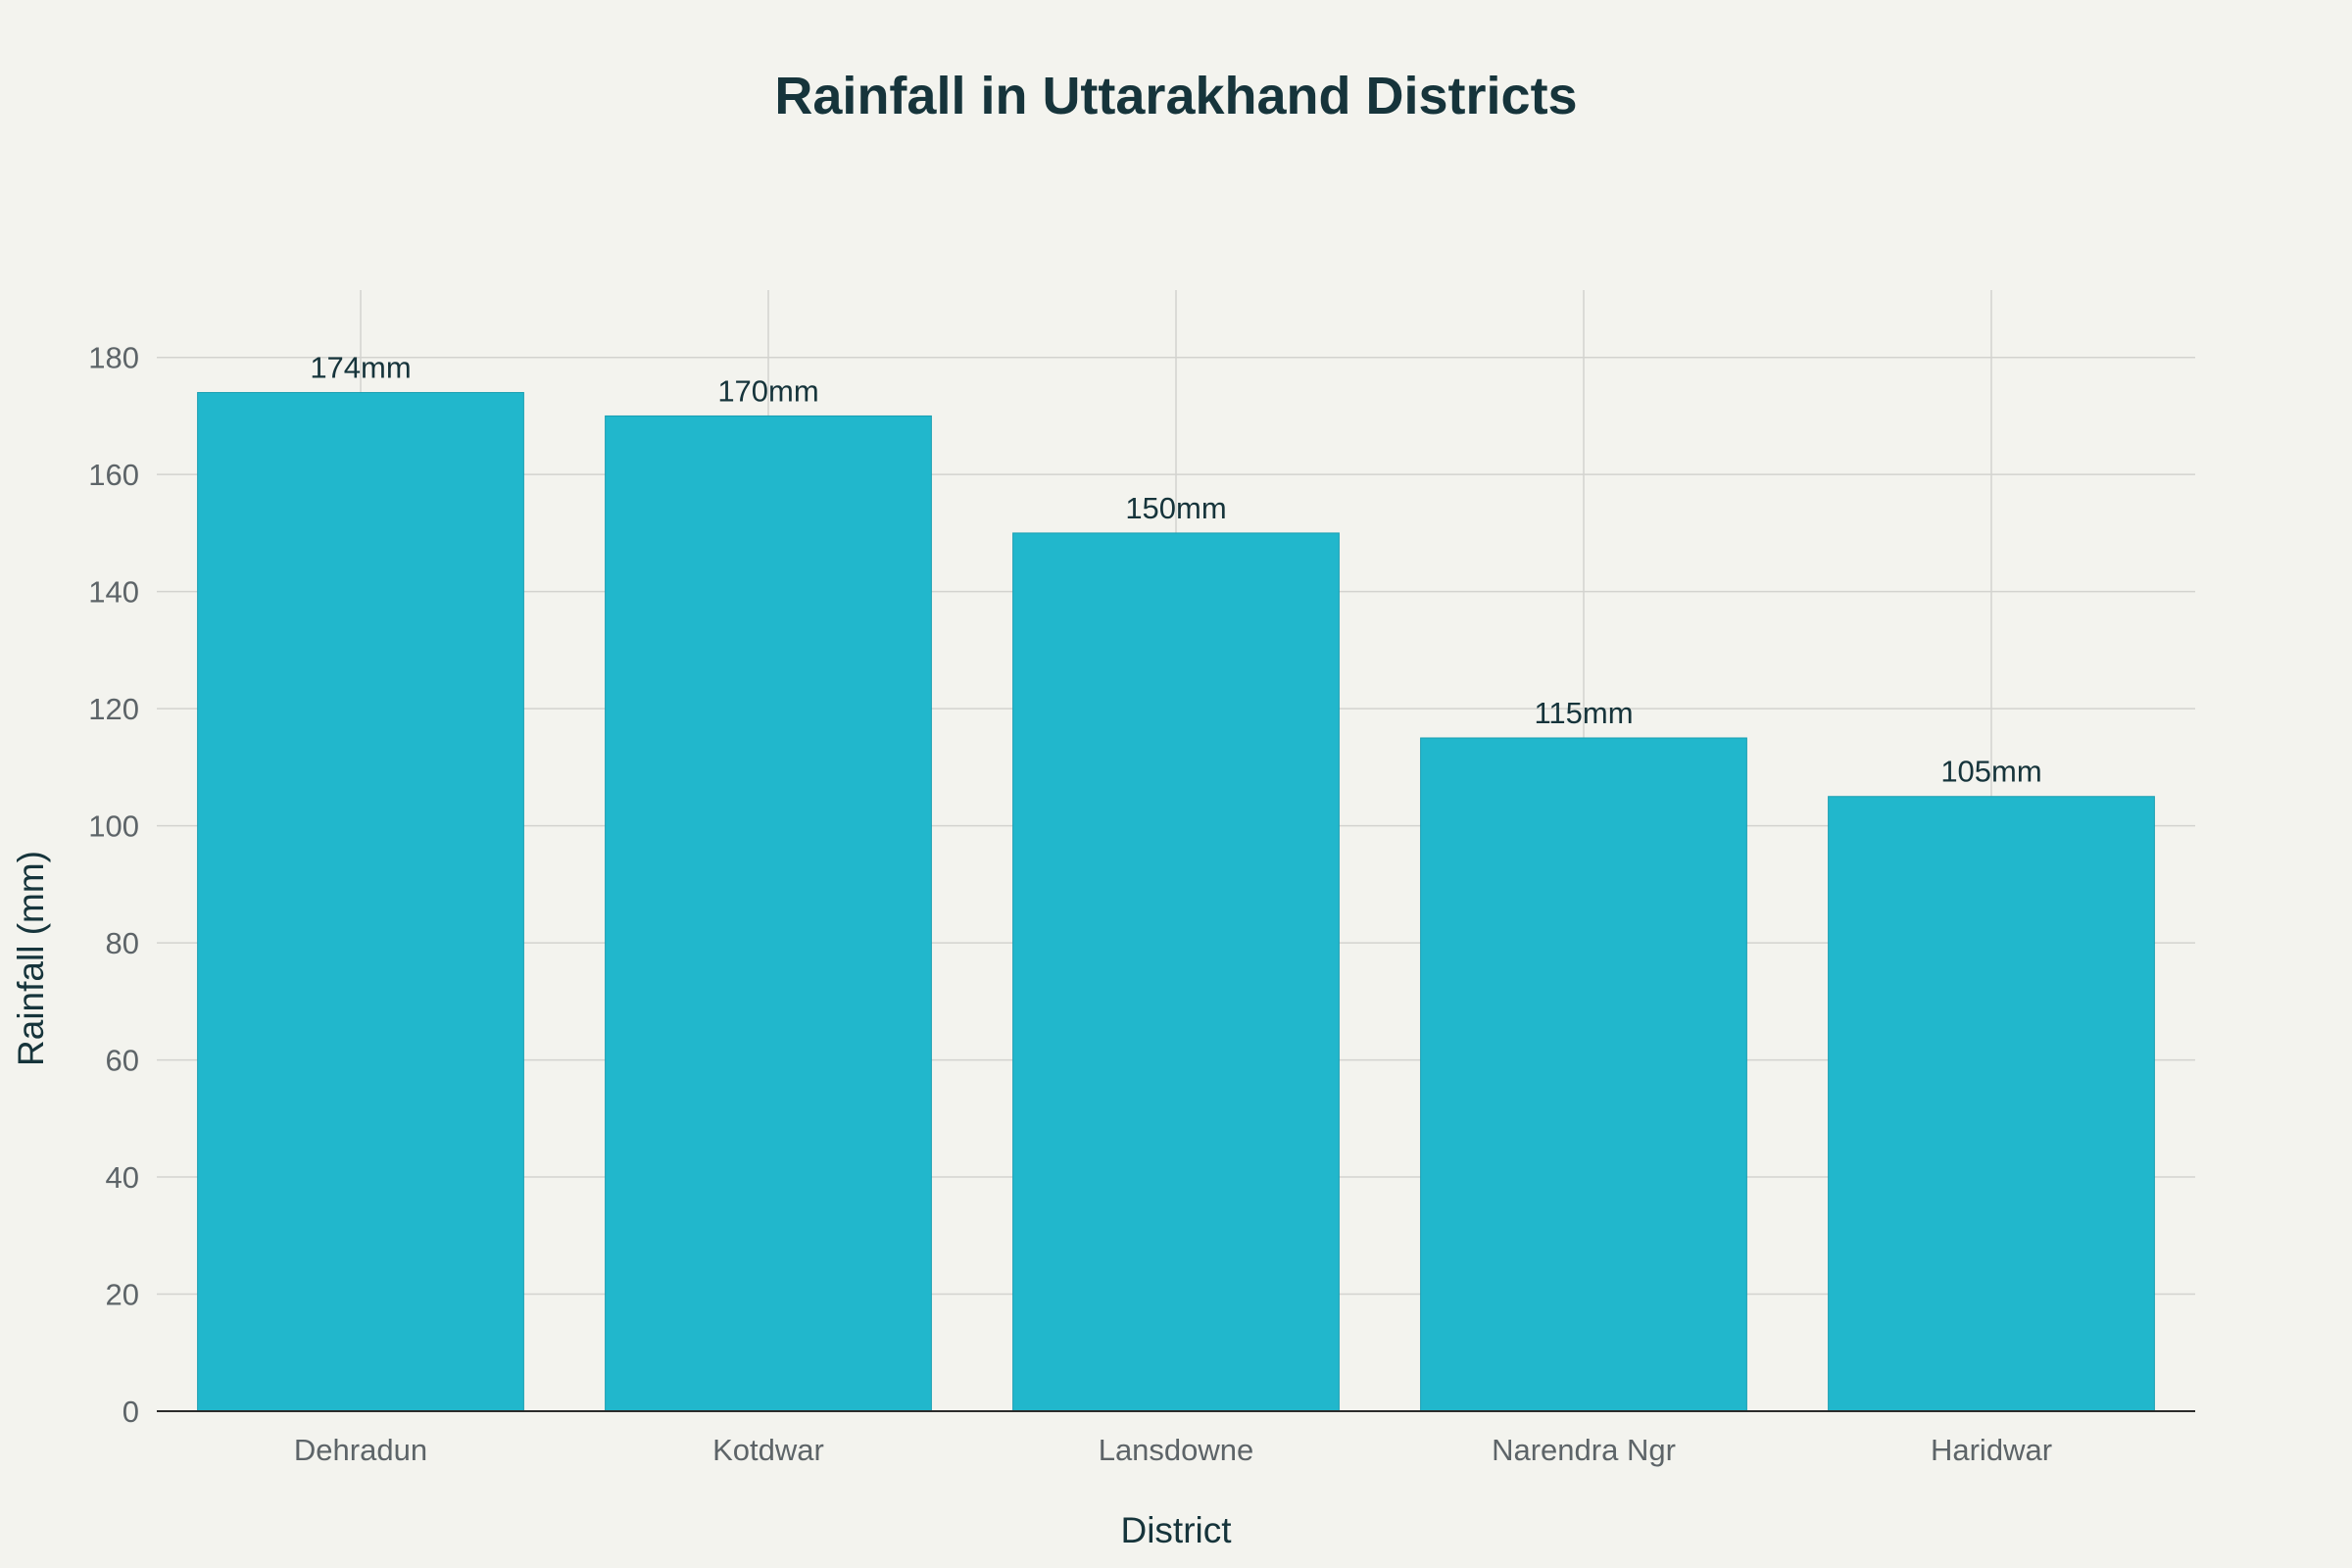 The height and width of the screenshot is (1568, 2352). What do you see at coordinates (1584, 1450) in the screenshot?
I see `x-tick-label: Narendra Ngr` at bounding box center [1584, 1450].